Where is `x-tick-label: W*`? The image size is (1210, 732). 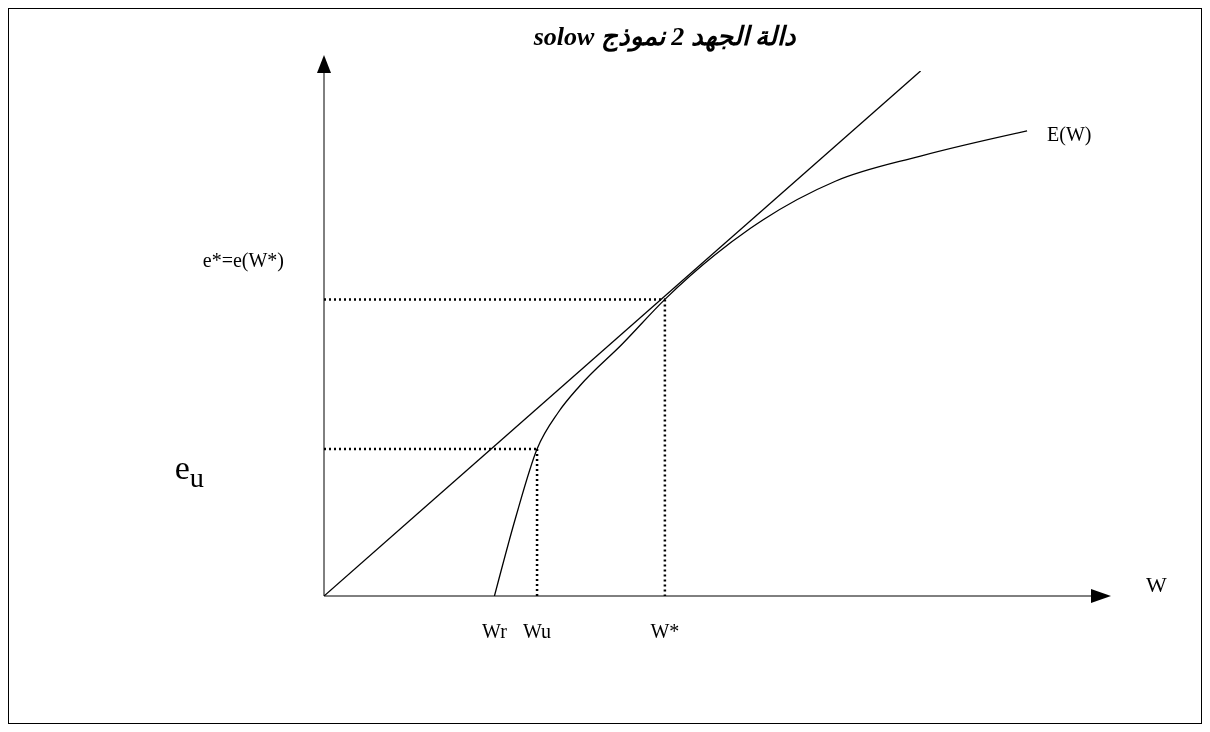 x-tick-label: W* is located at coordinates (665, 631).